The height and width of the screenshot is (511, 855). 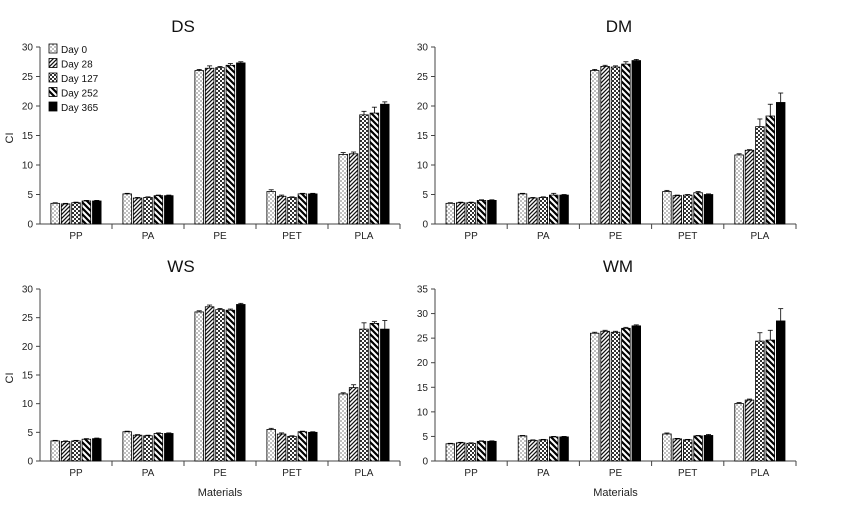 What do you see at coordinates (616, 236) in the screenshot?
I see `x-tick-label: PE` at bounding box center [616, 236].